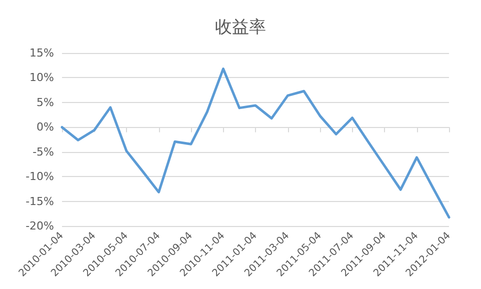  I want to click on y-tick-label: -20%, so click(40, 226).